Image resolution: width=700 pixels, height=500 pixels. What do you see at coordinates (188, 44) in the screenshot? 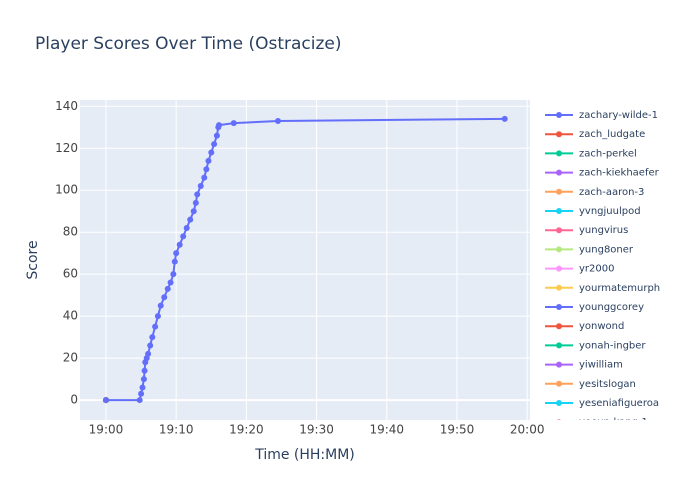
I see `chart-title: Player Scores Over Time (Ostracize)` at bounding box center [188, 44].